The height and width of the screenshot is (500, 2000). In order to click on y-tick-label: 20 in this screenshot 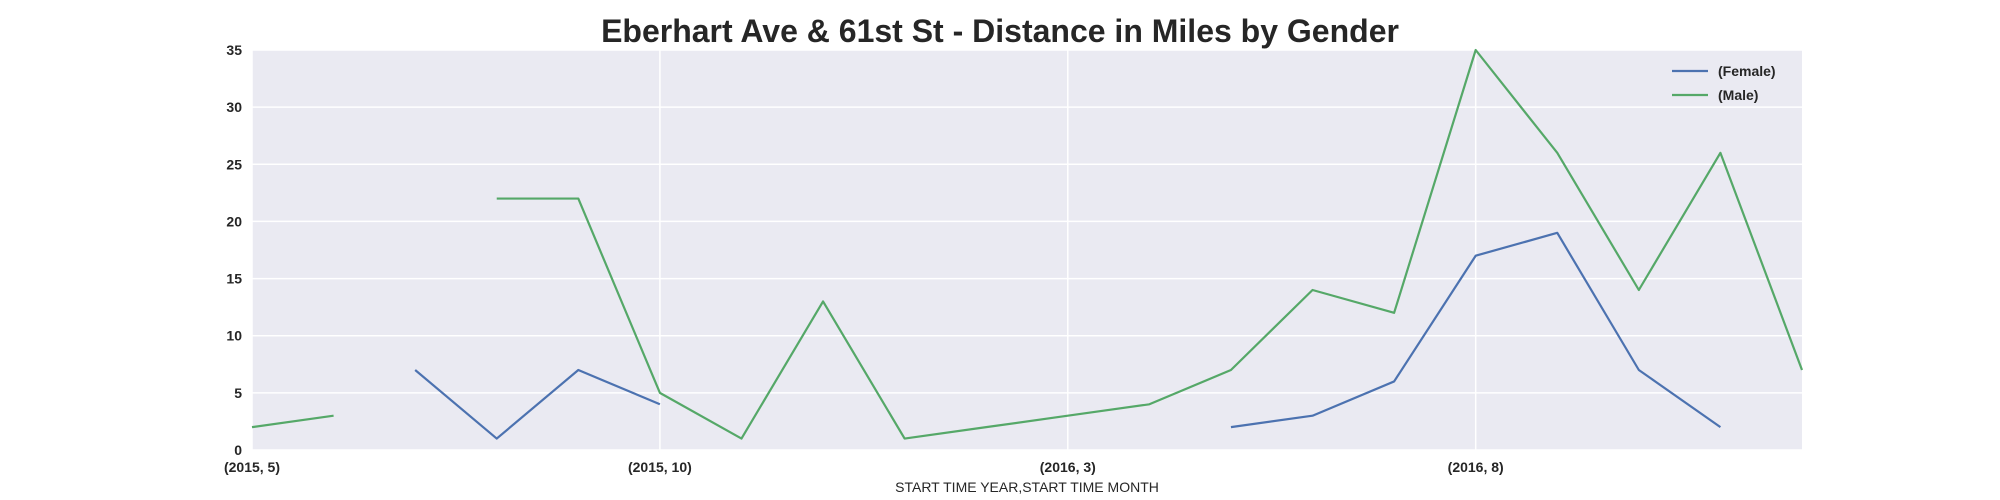, I will do `click(234, 221)`.